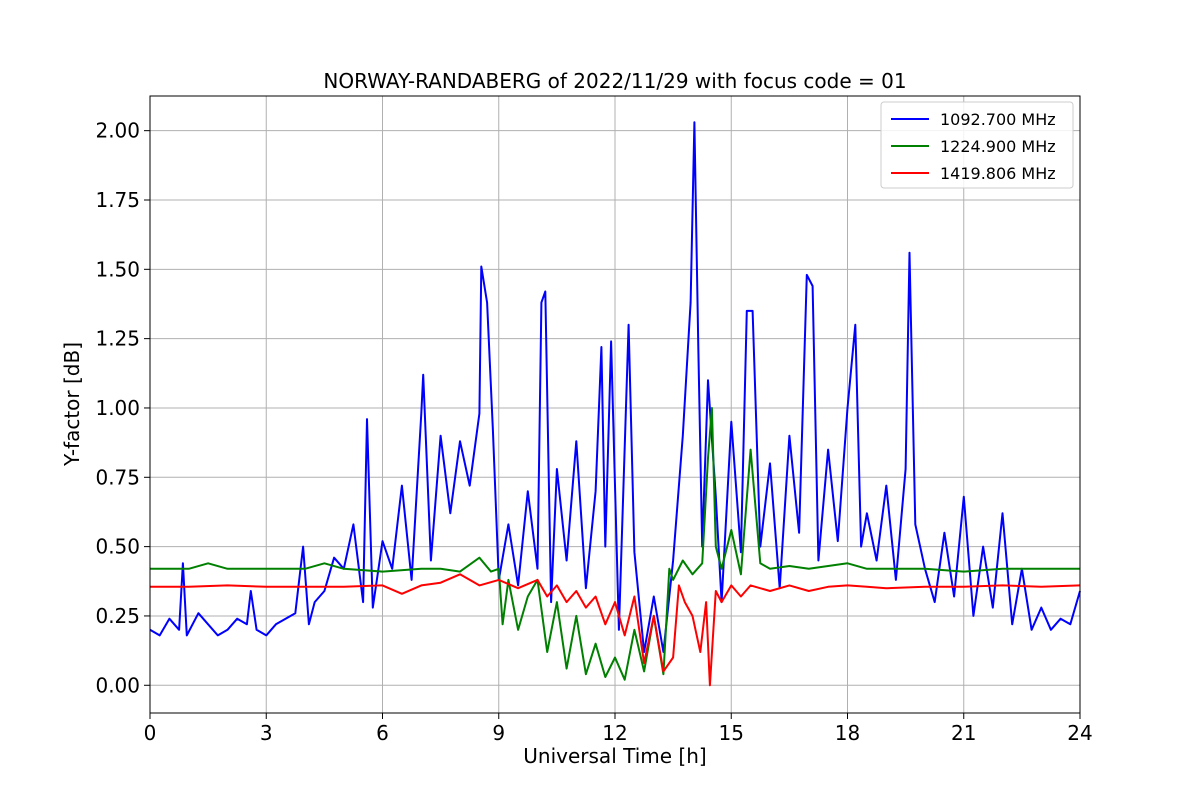 Image resolution: width=1200 pixels, height=800 pixels. Describe the element at coordinates (498, 733) in the screenshot. I see `x-tick-label: 9` at that location.